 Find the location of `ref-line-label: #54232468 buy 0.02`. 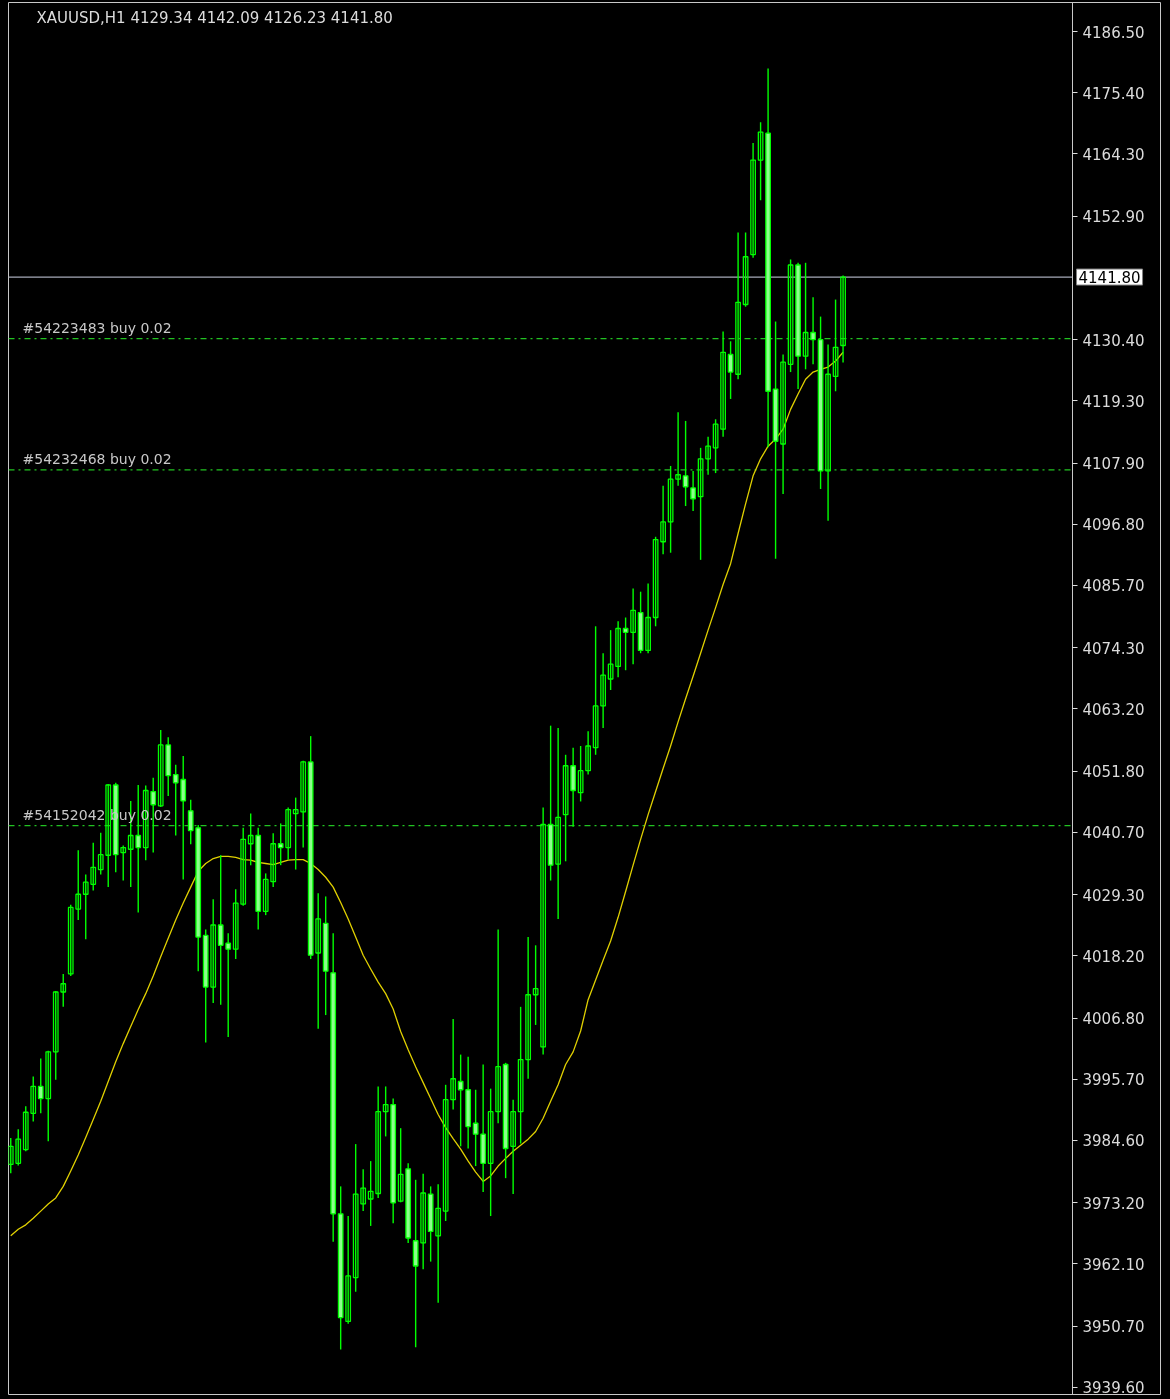

ref-line-label: #54232468 buy 0.02 is located at coordinates (97, 458).